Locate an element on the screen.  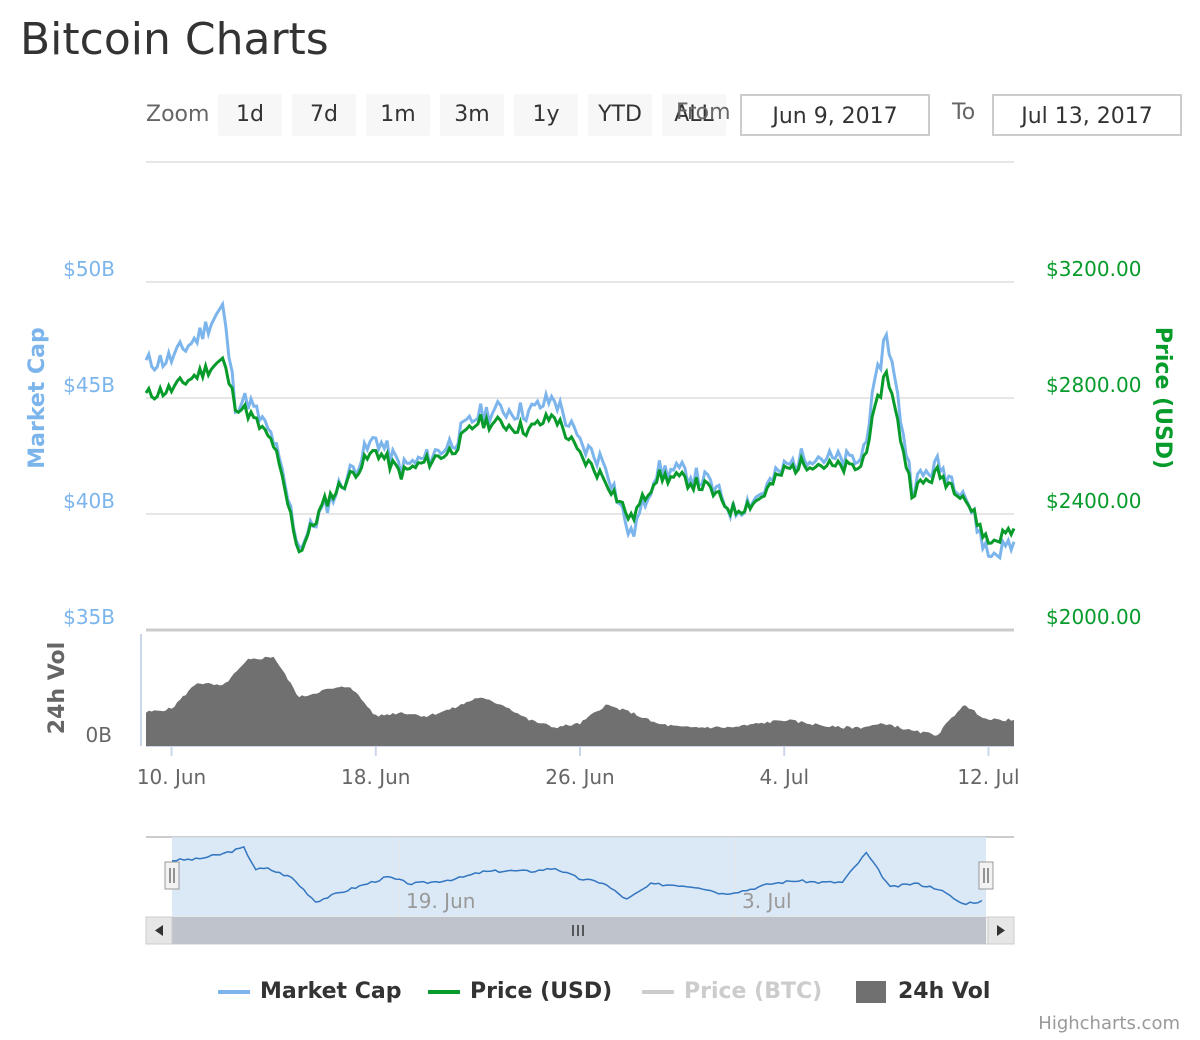
arrow-right-icon is located at coordinates (1001, 930).